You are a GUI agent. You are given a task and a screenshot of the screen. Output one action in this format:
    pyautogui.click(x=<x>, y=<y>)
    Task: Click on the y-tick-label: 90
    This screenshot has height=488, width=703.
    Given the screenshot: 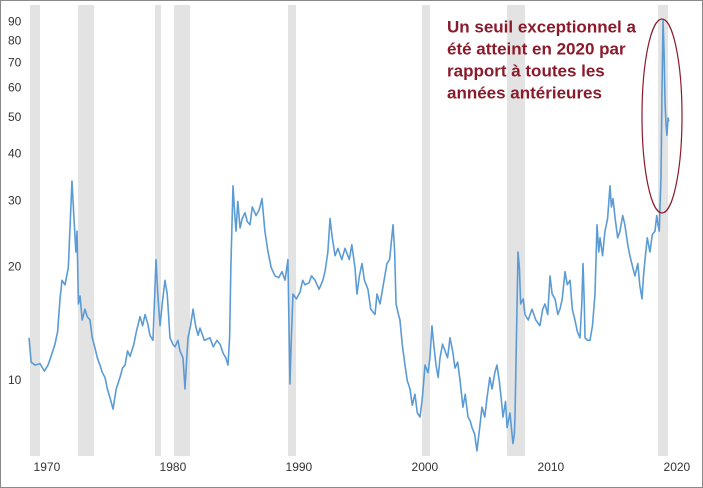 What is the action you would take?
    pyautogui.click(x=15, y=21)
    